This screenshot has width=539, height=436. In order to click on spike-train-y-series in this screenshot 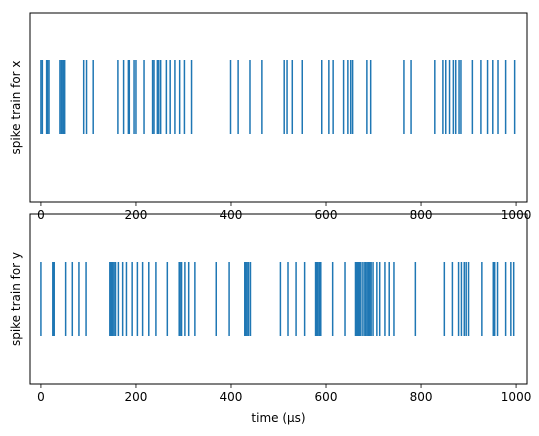, I will do `click(277, 299)`.